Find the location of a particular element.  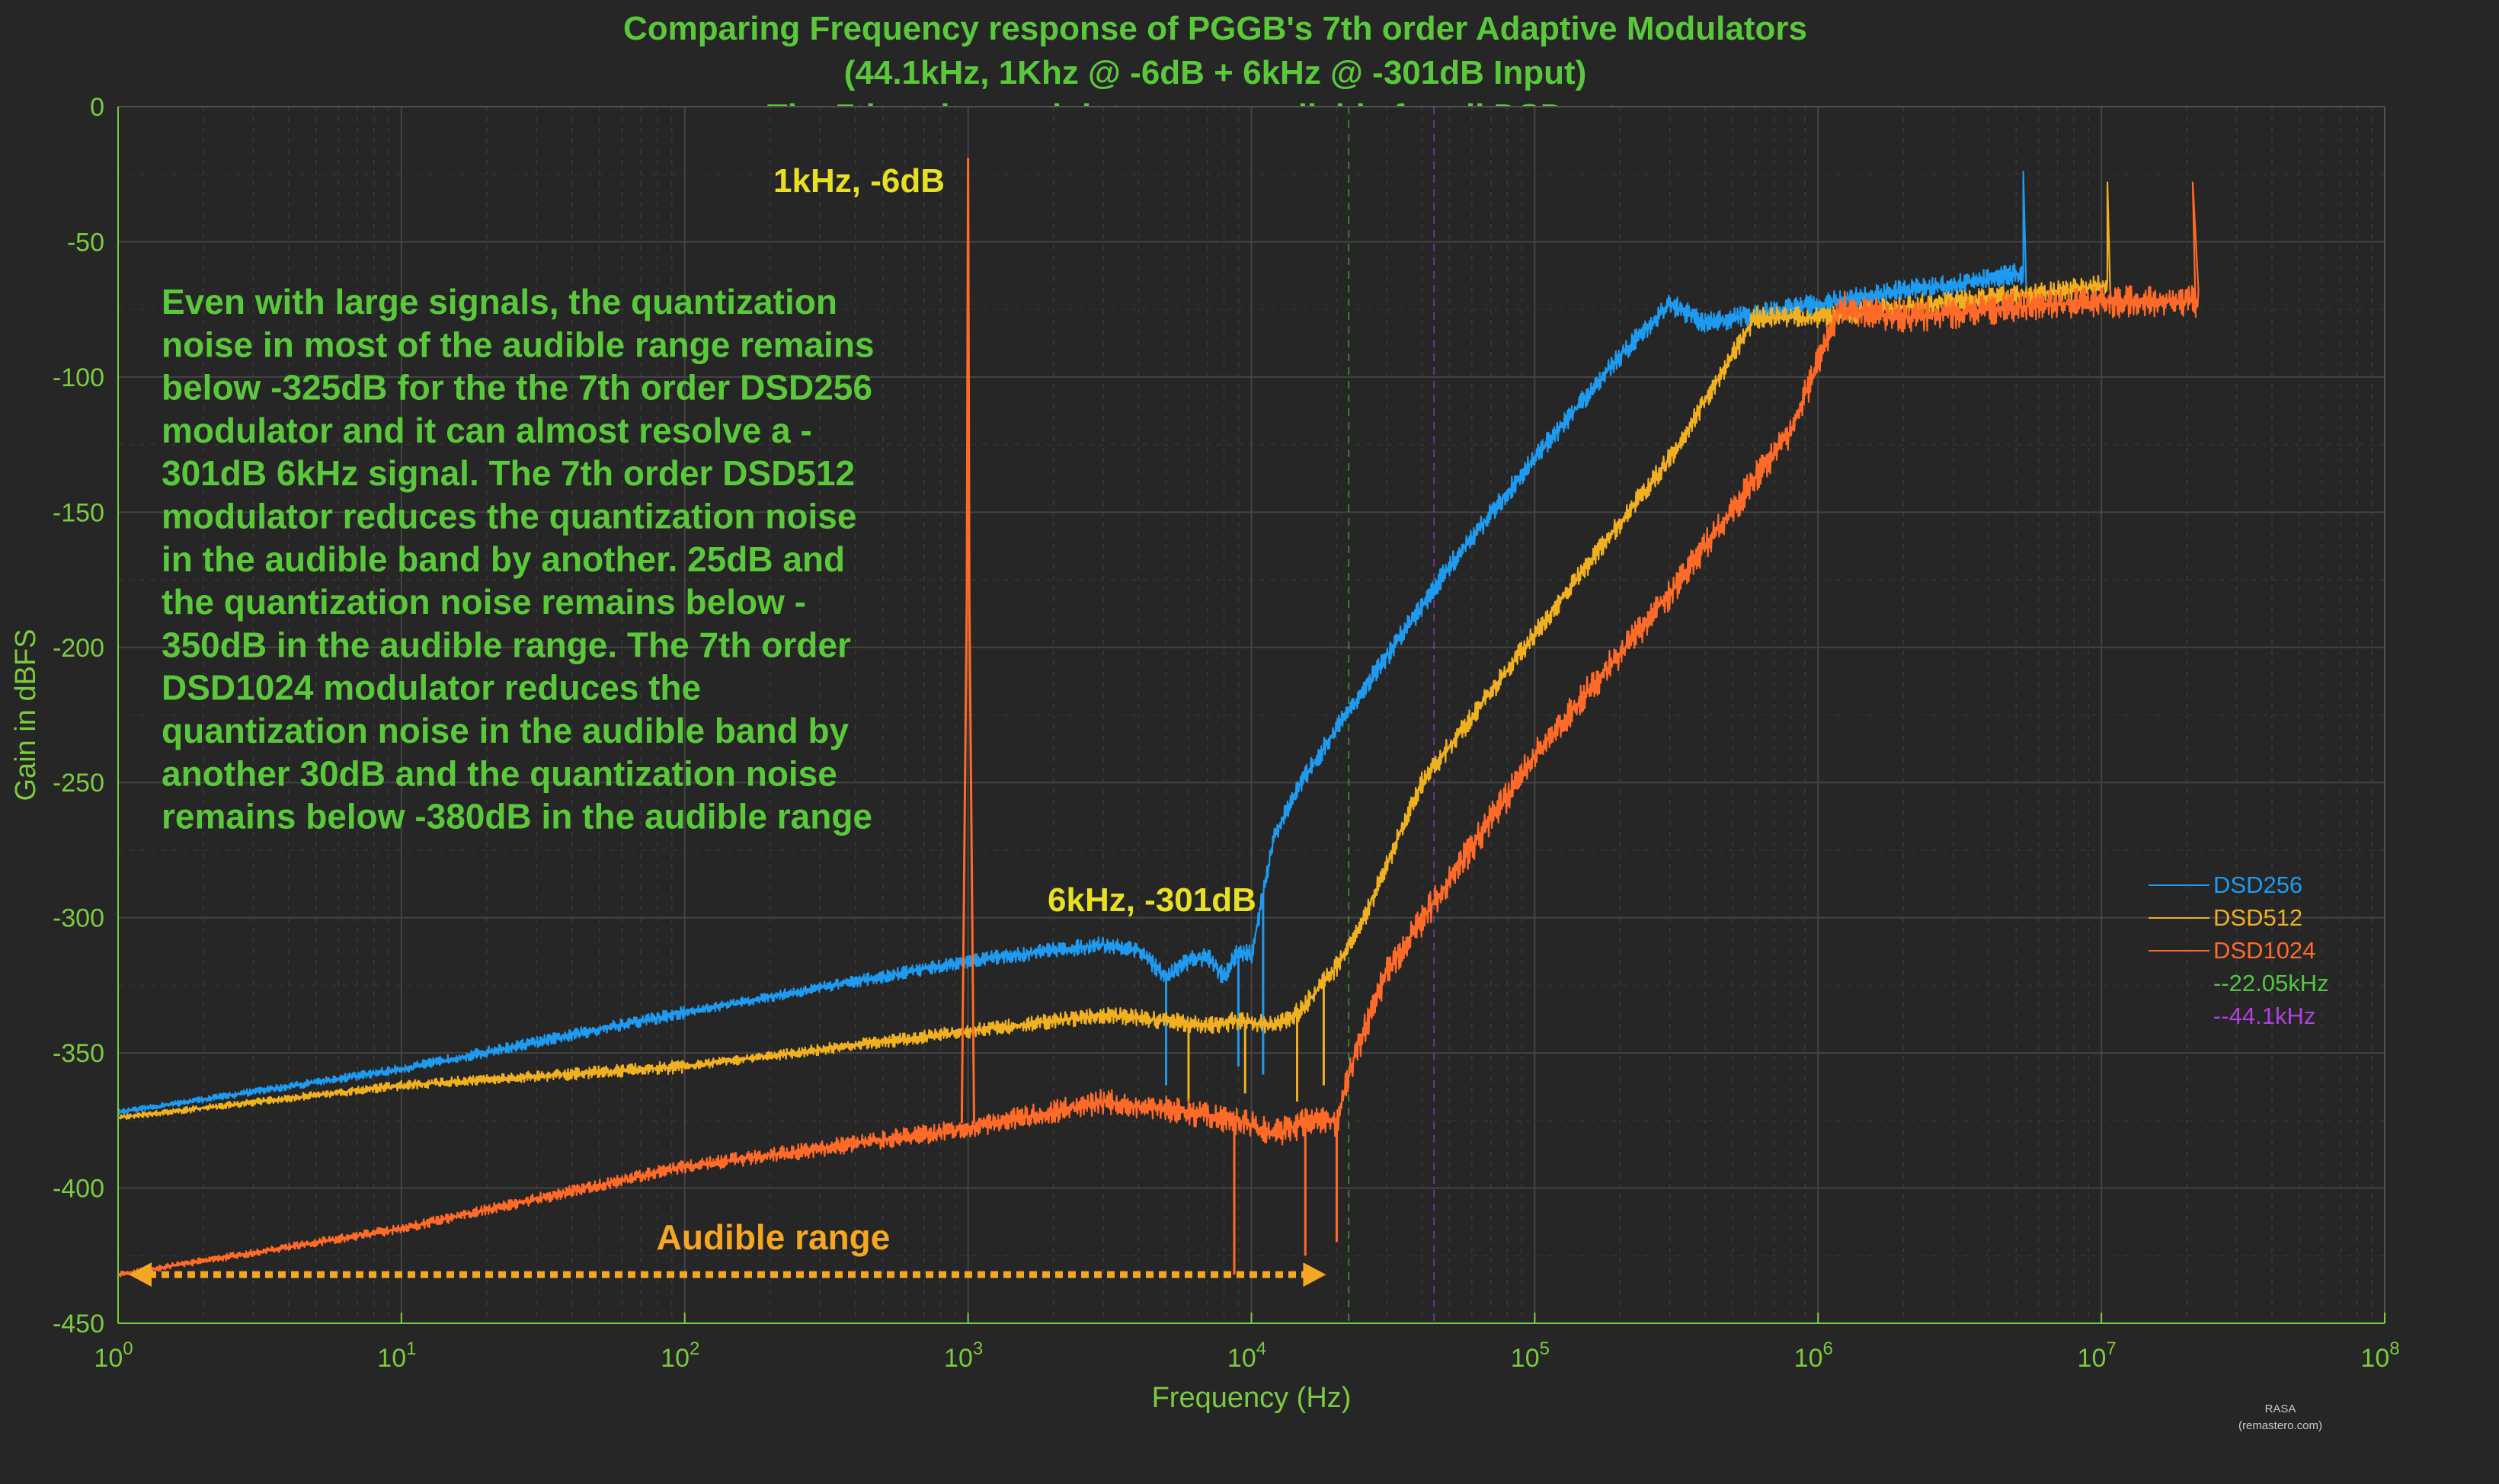

y-tick-label: 0 is located at coordinates (97, 107).